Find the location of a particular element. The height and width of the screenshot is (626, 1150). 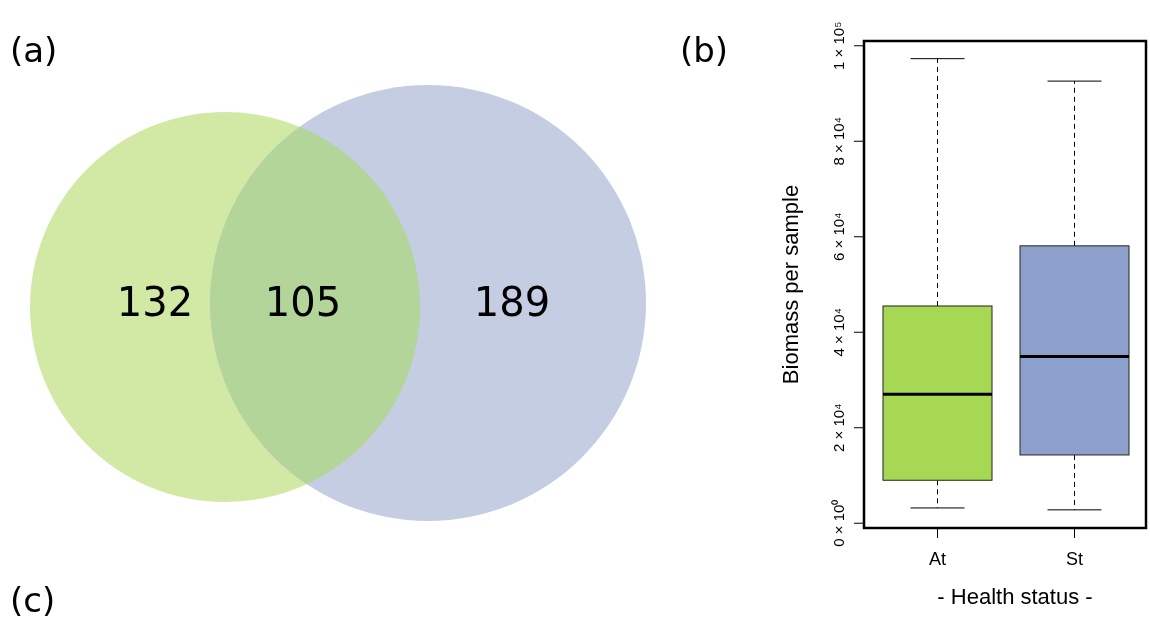

x-axis-title: - Health status - is located at coordinates (1015, 596).